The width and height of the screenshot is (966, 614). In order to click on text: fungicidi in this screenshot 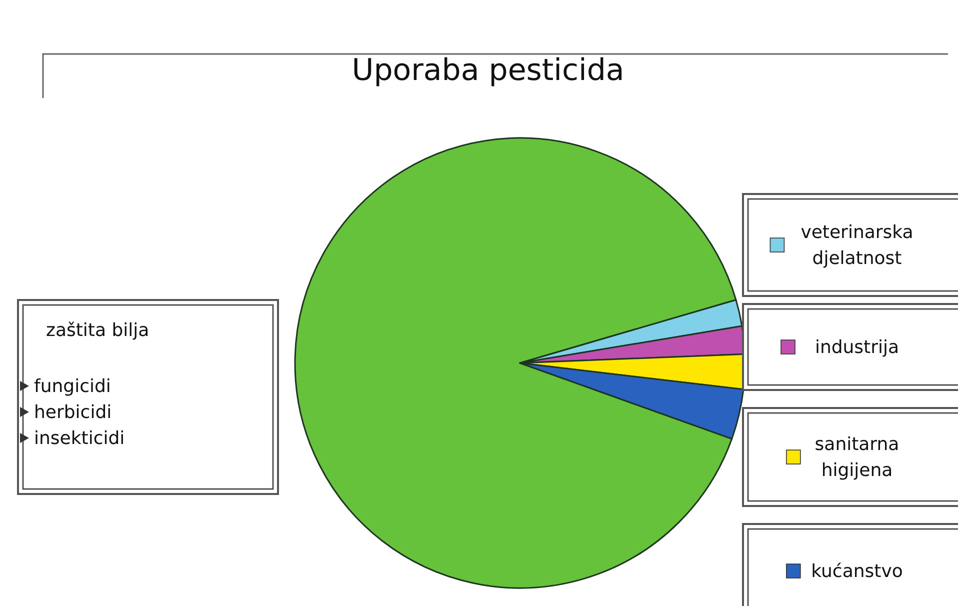, I will do `click(72, 386)`.